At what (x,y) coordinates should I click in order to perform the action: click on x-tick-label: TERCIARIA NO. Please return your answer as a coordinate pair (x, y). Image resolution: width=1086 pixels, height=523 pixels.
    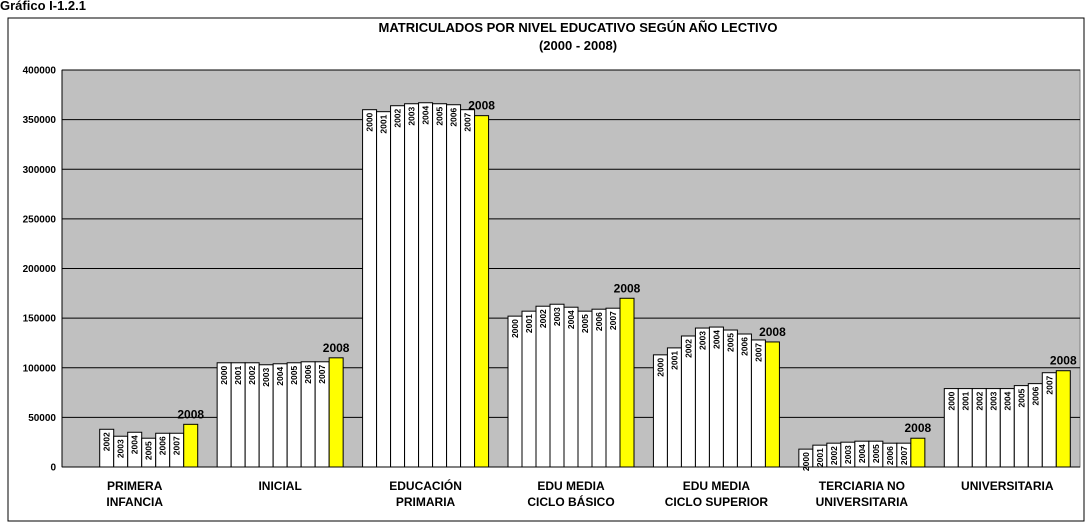
    Looking at the image, I should click on (862, 486).